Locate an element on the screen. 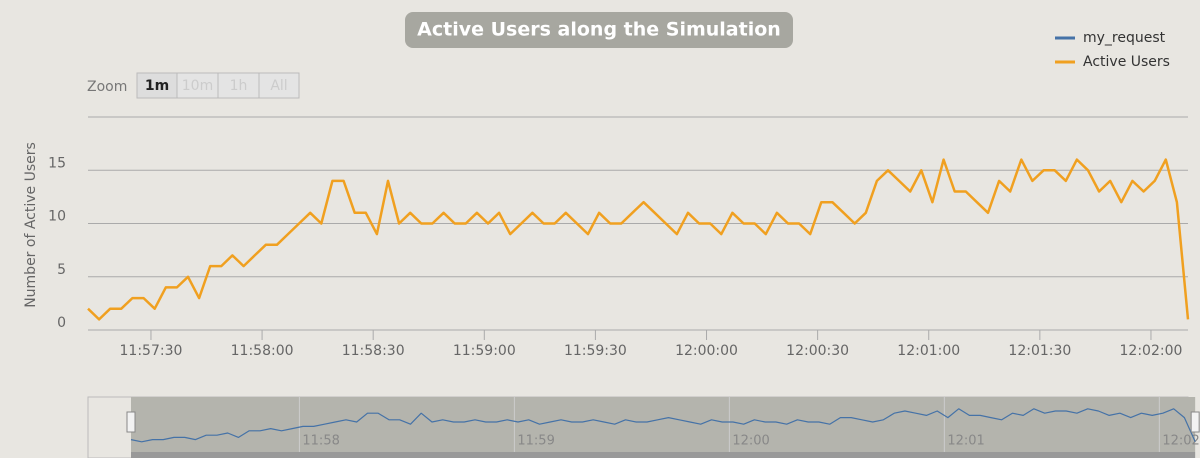 Image resolution: width=1200 pixels, height=458 pixels. legend-label: Active Users is located at coordinates (1126, 62).